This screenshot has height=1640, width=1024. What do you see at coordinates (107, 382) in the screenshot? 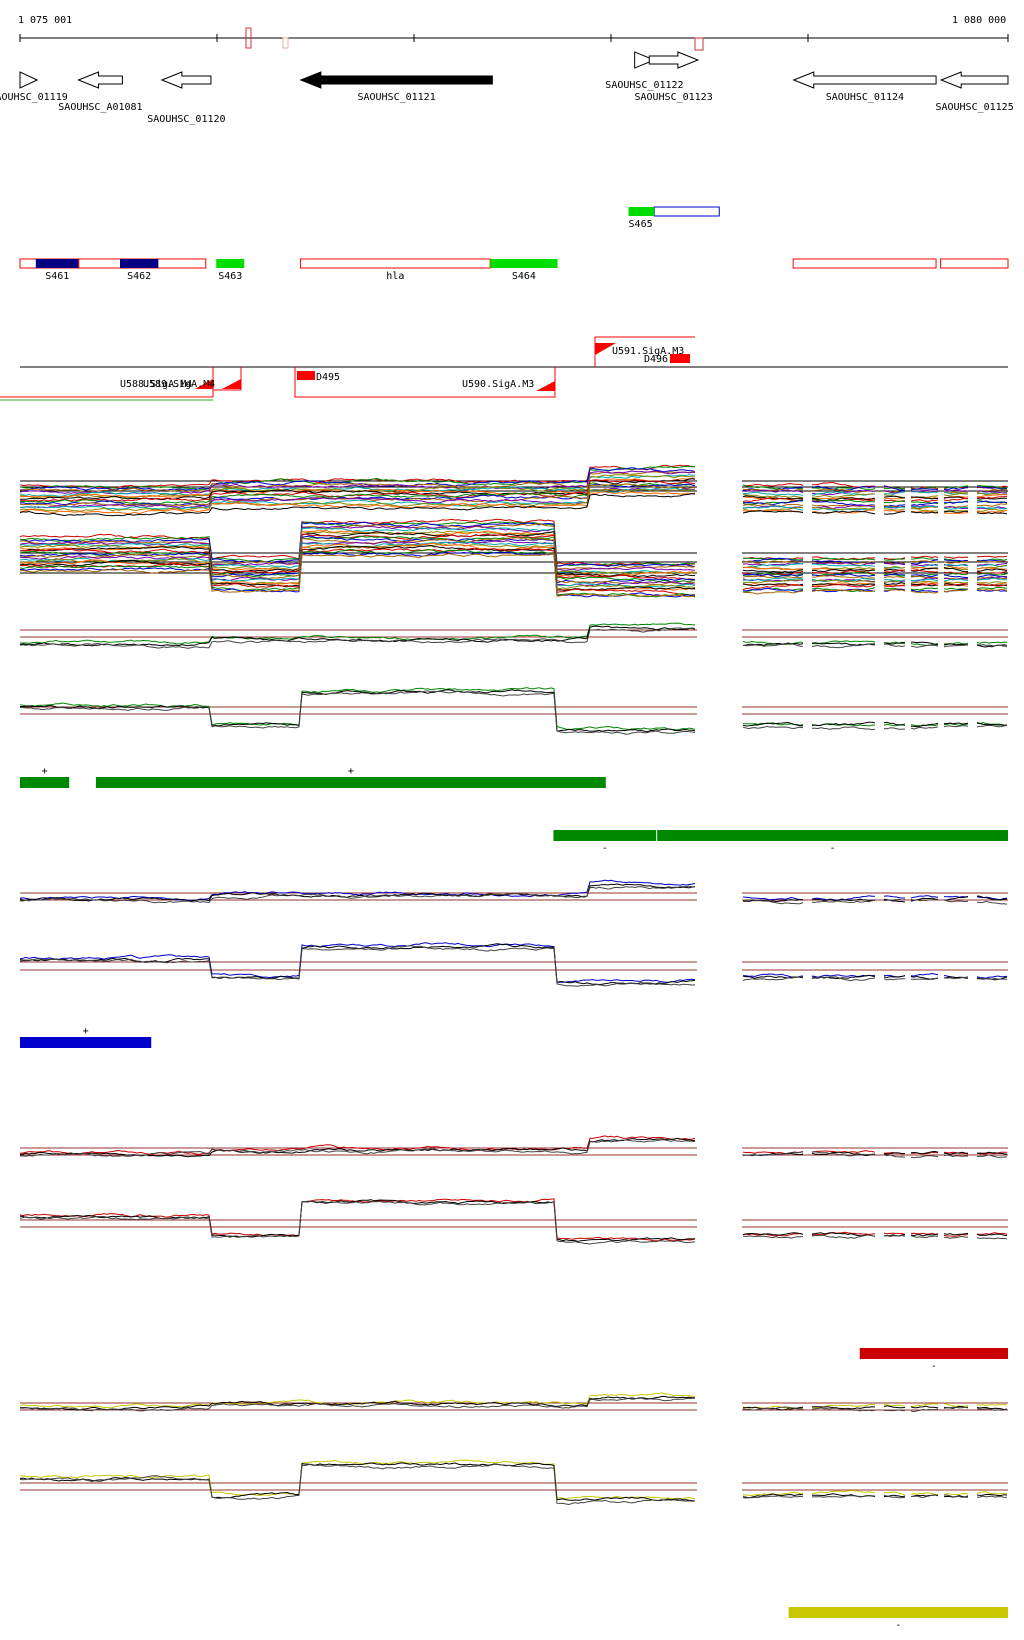
I see `transcript-line-U588` at bounding box center [107, 382].